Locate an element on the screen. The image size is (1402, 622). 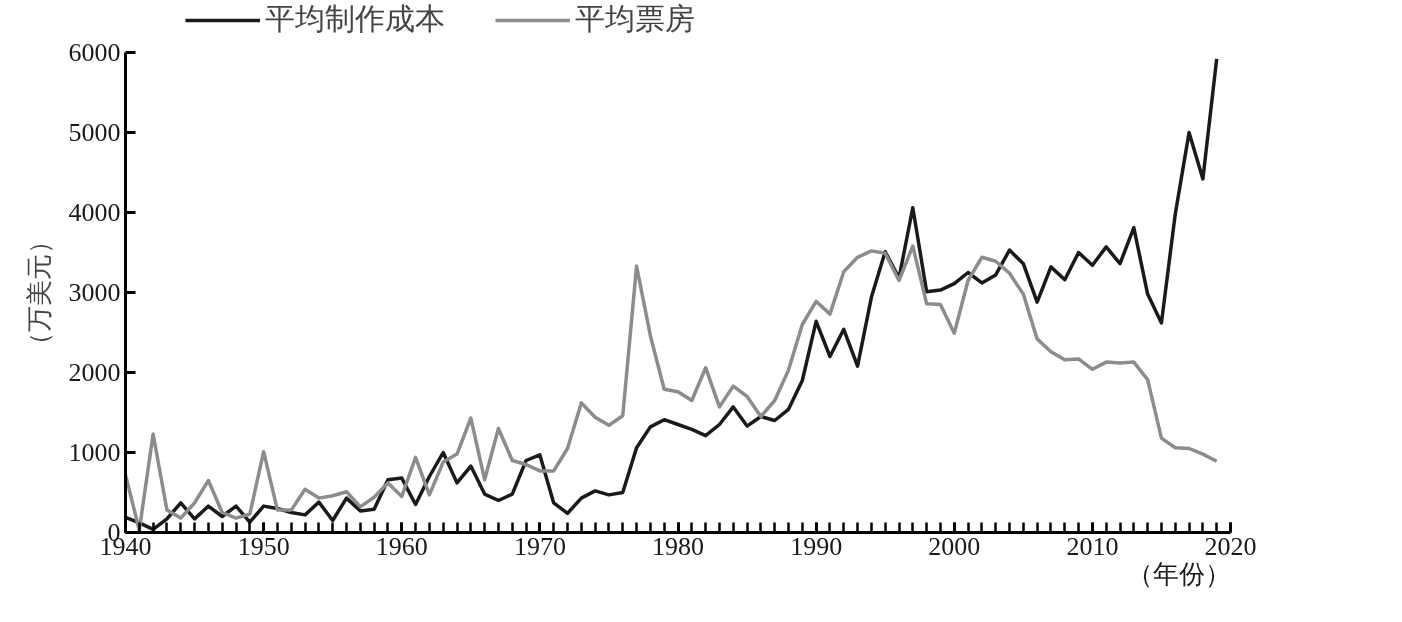
x-axis-title: （年份） is located at coordinates (1178, 574).